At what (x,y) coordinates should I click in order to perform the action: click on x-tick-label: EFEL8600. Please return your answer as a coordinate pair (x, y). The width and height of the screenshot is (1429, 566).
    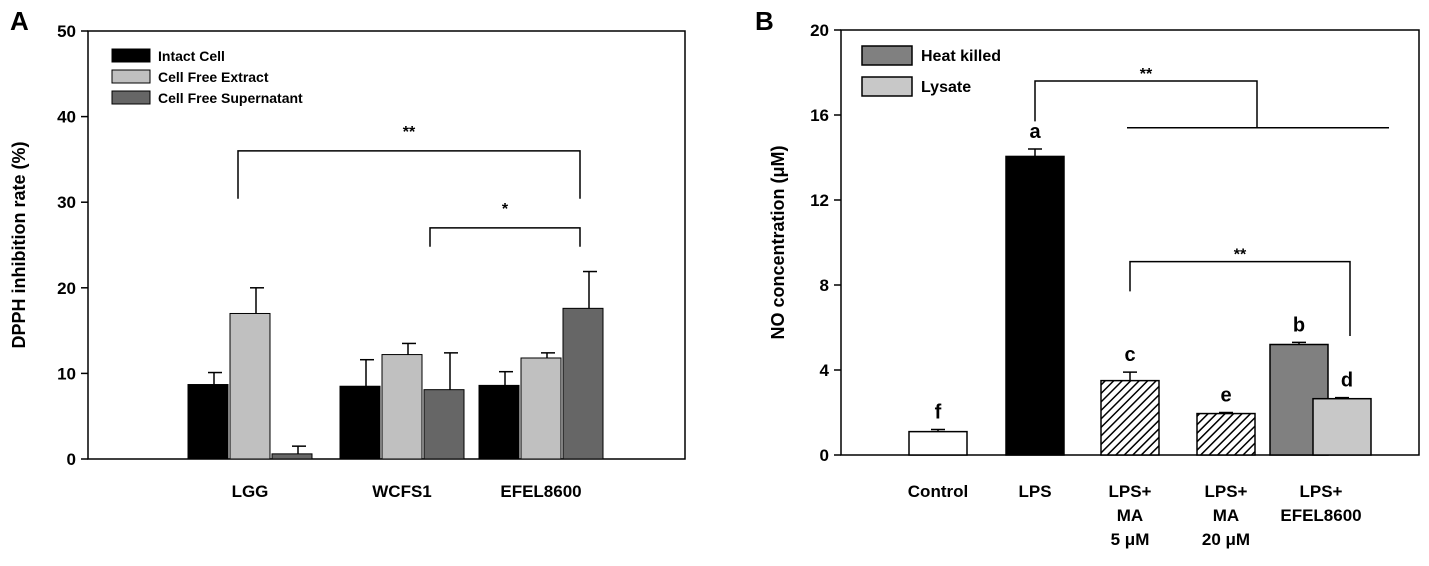
    Looking at the image, I should click on (540, 491).